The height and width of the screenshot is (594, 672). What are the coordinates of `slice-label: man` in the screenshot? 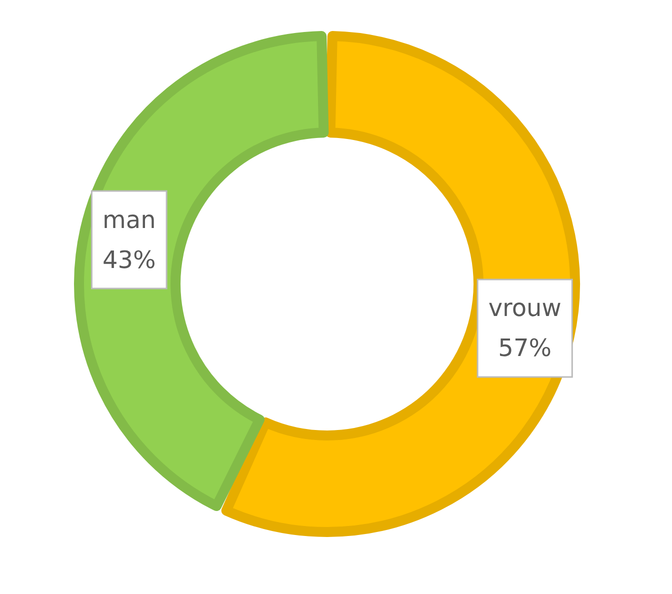 It's located at (129, 220).